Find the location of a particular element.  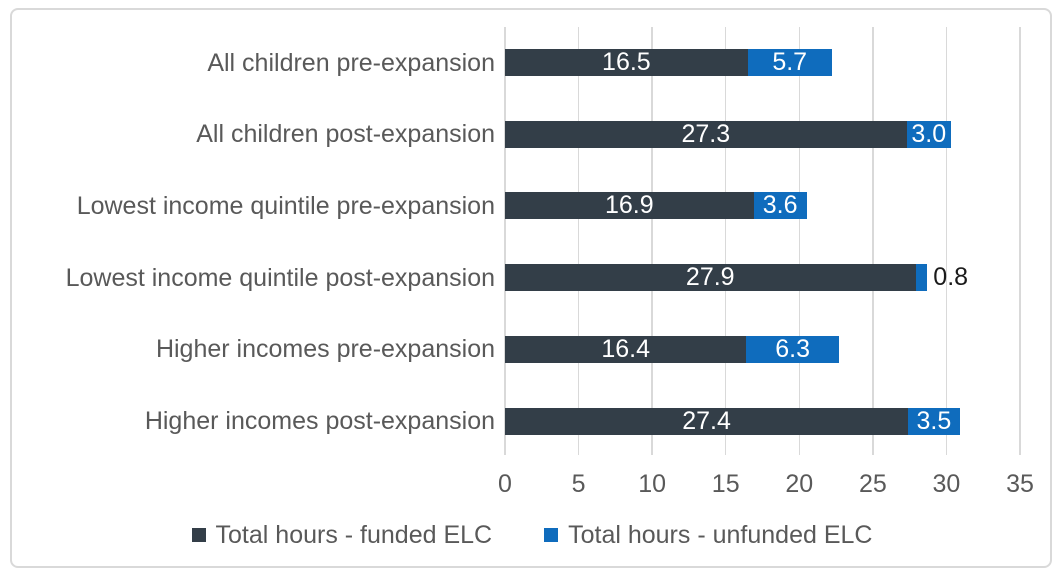

bar-segment-unfunded: 5.7 is located at coordinates (789, 62).